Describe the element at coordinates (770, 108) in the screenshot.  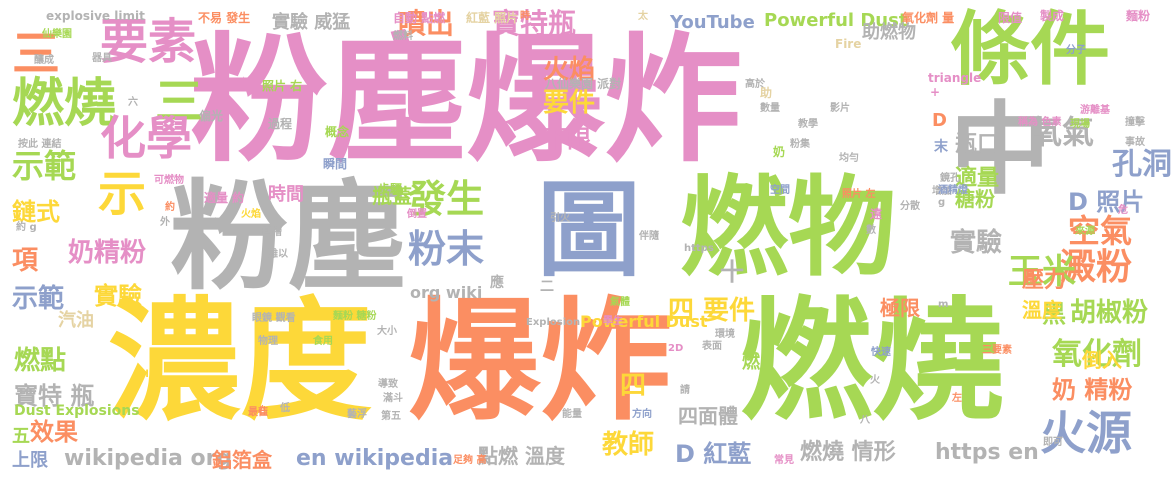
I see `cloud-word: 數量` at that location.